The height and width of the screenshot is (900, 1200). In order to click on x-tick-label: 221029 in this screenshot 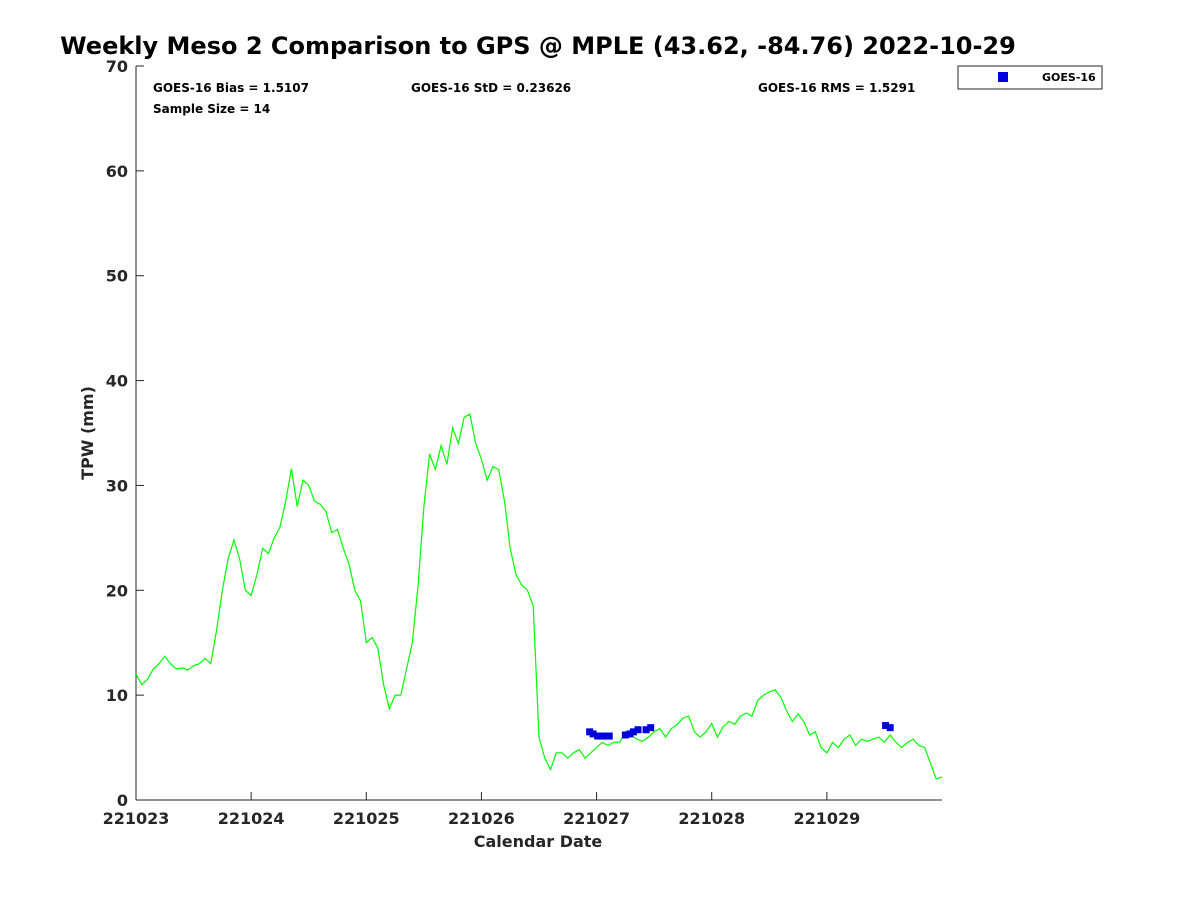, I will do `click(826, 818)`.